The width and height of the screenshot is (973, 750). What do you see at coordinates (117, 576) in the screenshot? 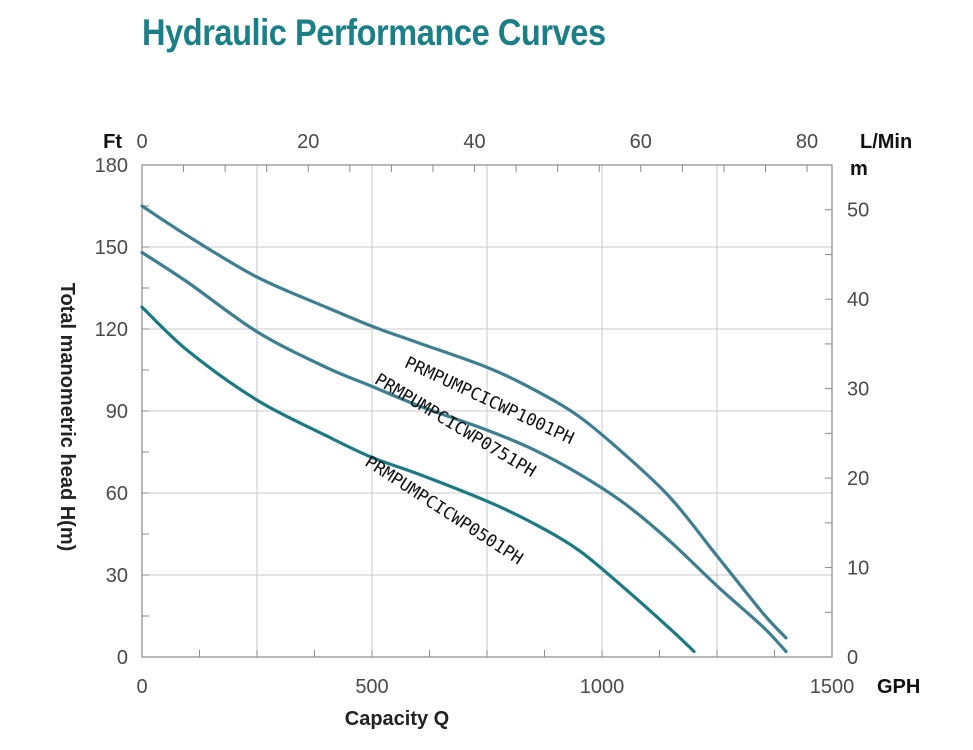
I see `y-tick-label: 30` at bounding box center [117, 576].